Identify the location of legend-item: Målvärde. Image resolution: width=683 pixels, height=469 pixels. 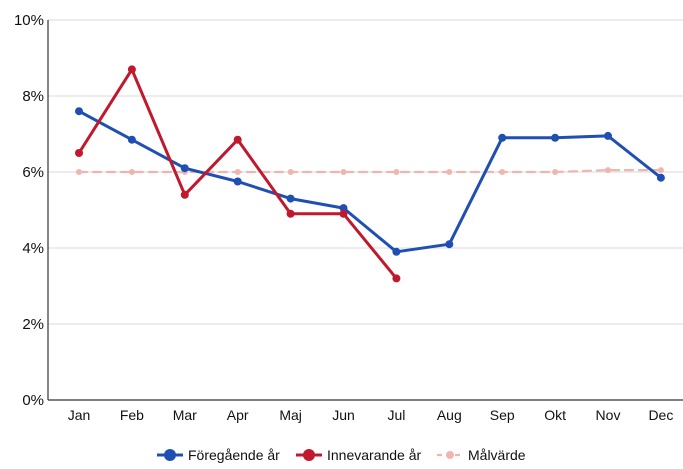
(481, 455).